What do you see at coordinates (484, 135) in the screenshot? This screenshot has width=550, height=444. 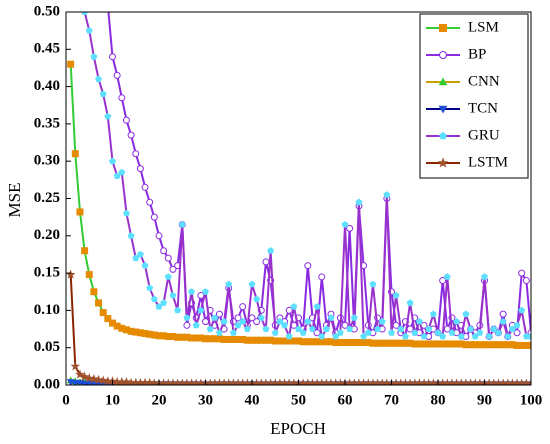 I see `legend-label: GRU` at bounding box center [484, 135].